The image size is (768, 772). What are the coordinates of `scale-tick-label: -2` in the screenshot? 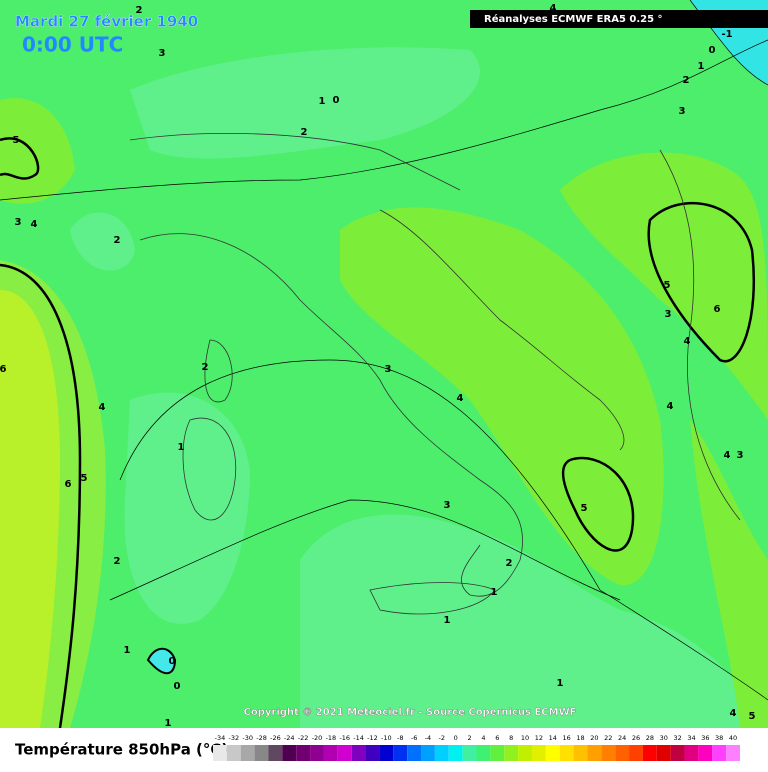 It's located at (442, 738).